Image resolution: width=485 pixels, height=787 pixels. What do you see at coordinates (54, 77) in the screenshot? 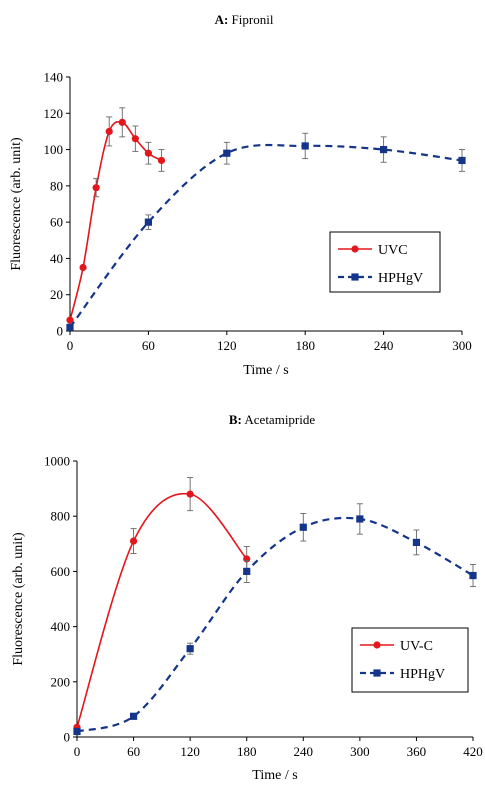
I see `chart-a-y-tick-label: 140` at bounding box center [54, 77].